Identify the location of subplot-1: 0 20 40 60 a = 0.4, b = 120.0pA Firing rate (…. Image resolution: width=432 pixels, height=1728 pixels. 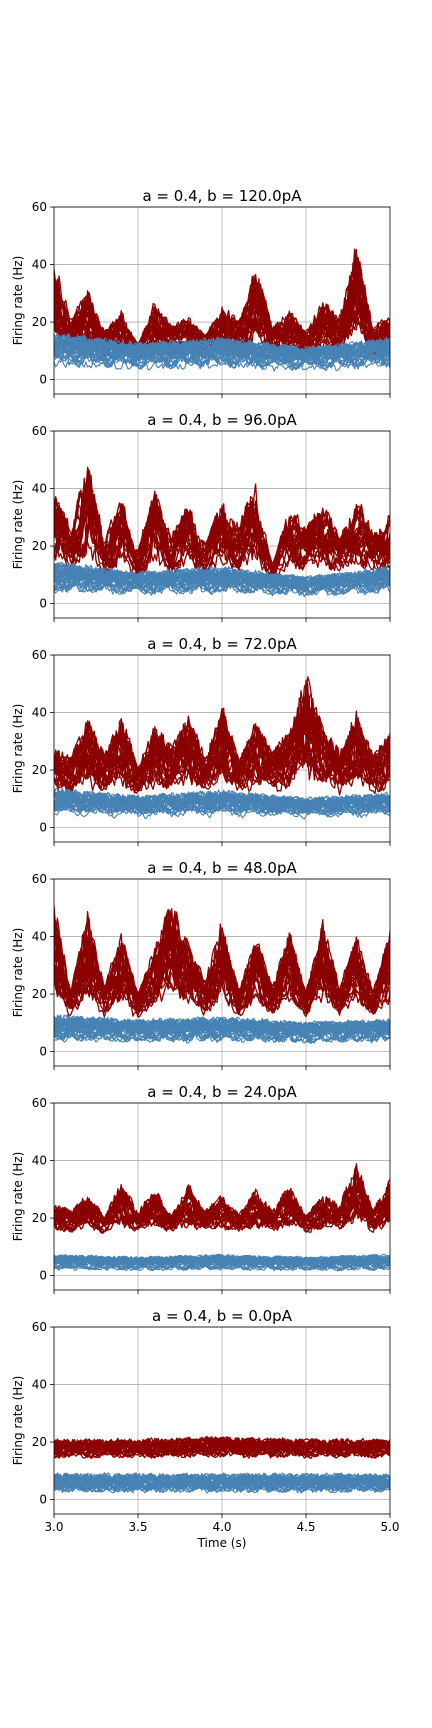
(201, 292).